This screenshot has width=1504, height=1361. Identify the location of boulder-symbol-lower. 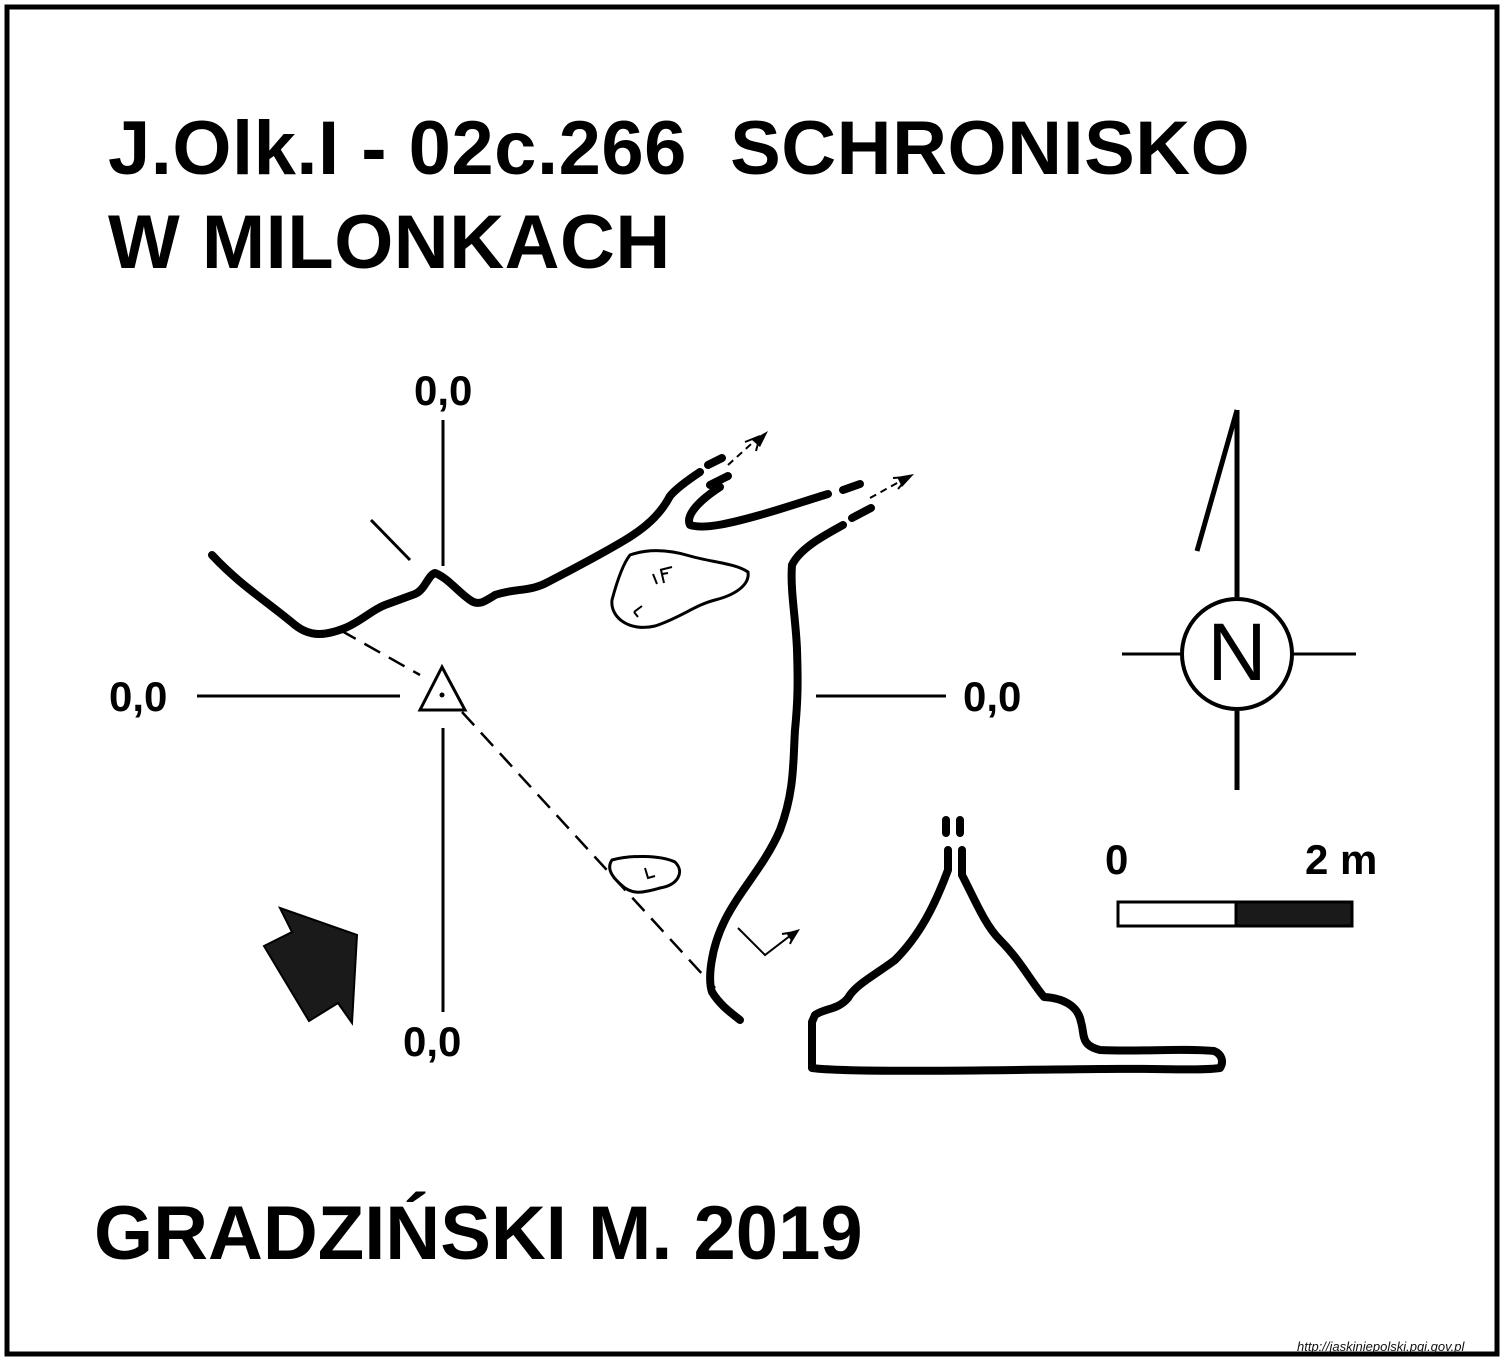
(650, 873).